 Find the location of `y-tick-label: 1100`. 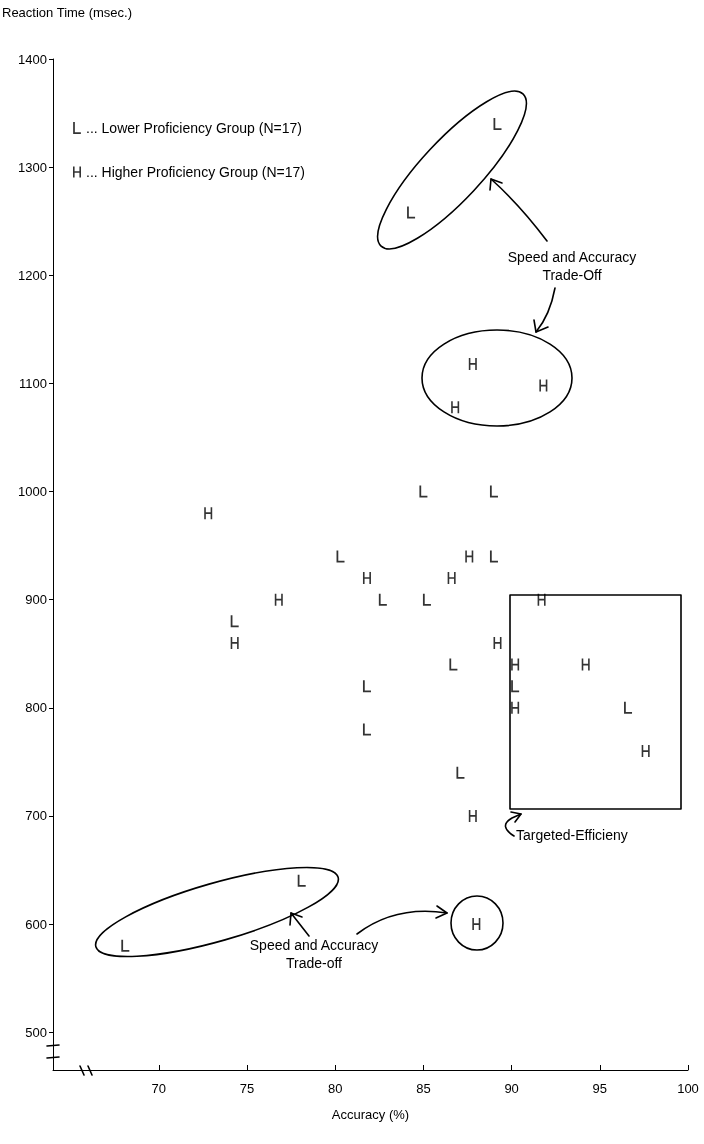

y-tick-label: 1100 is located at coordinates (33, 383).